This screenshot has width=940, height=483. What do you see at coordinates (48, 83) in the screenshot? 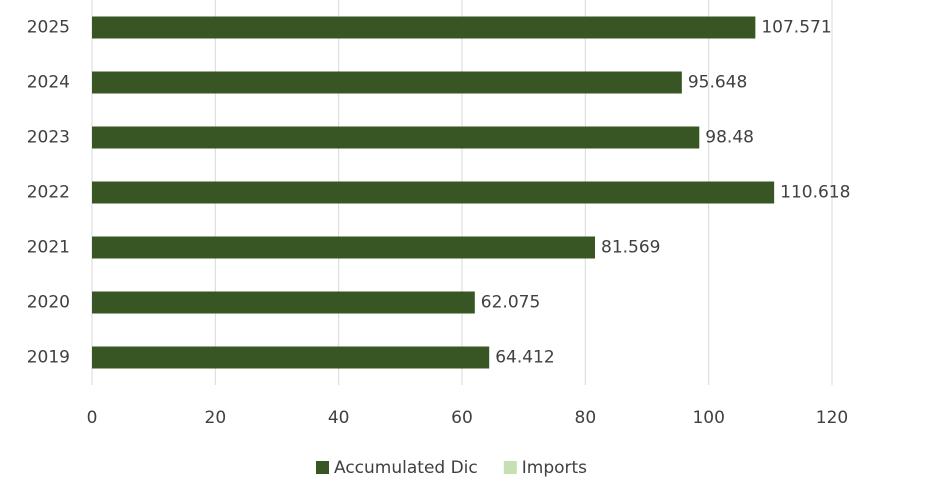
I see `y-tick-label: 2024` at bounding box center [48, 83].